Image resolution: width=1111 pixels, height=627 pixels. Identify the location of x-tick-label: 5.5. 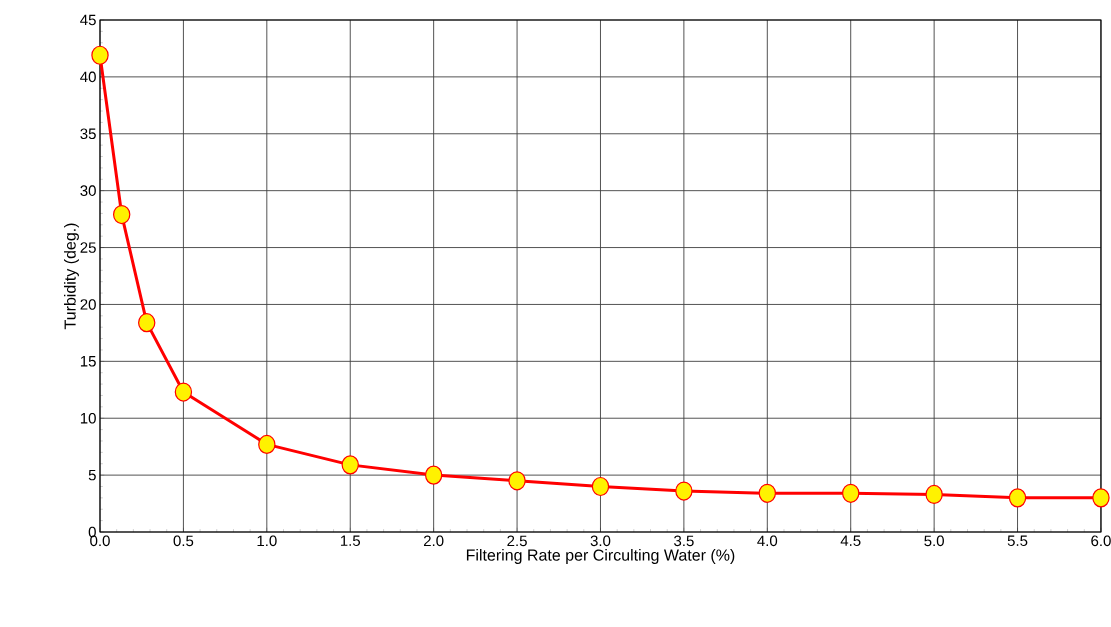
(1017, 540).